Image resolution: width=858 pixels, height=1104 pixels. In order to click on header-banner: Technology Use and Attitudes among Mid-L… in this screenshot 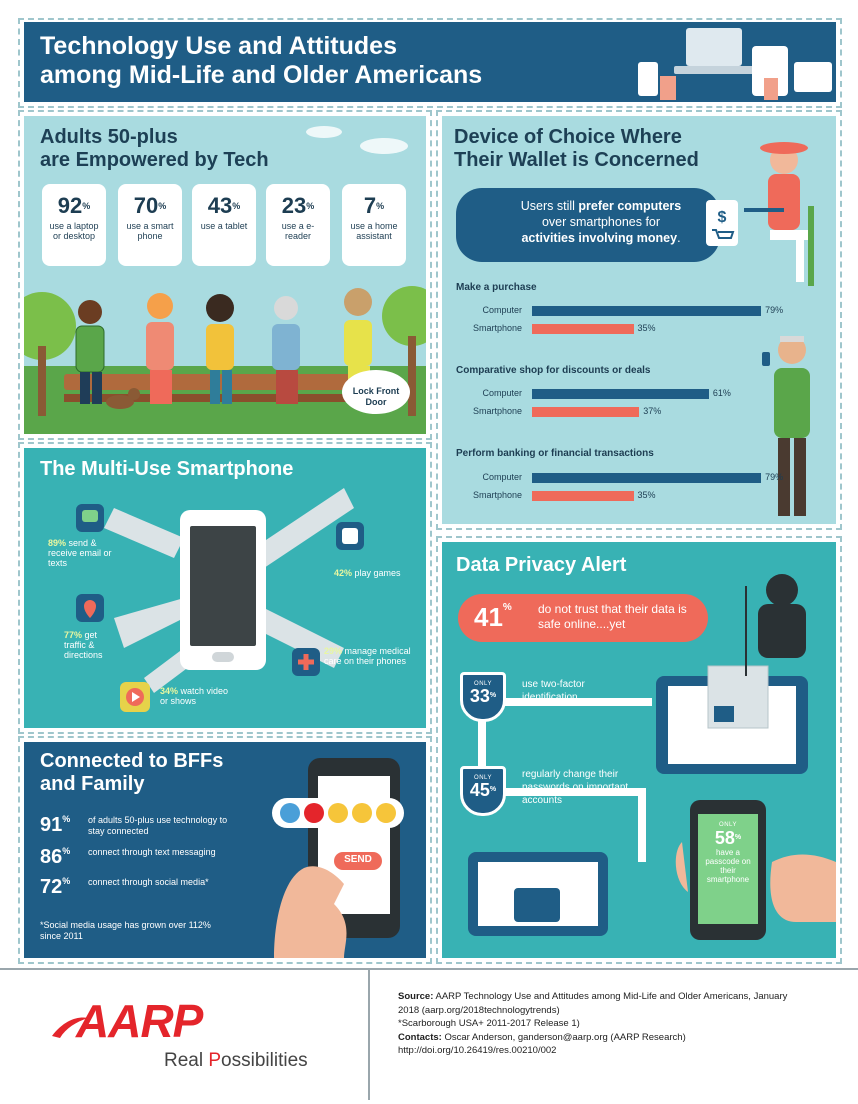, I will do `click(430, 62)`.